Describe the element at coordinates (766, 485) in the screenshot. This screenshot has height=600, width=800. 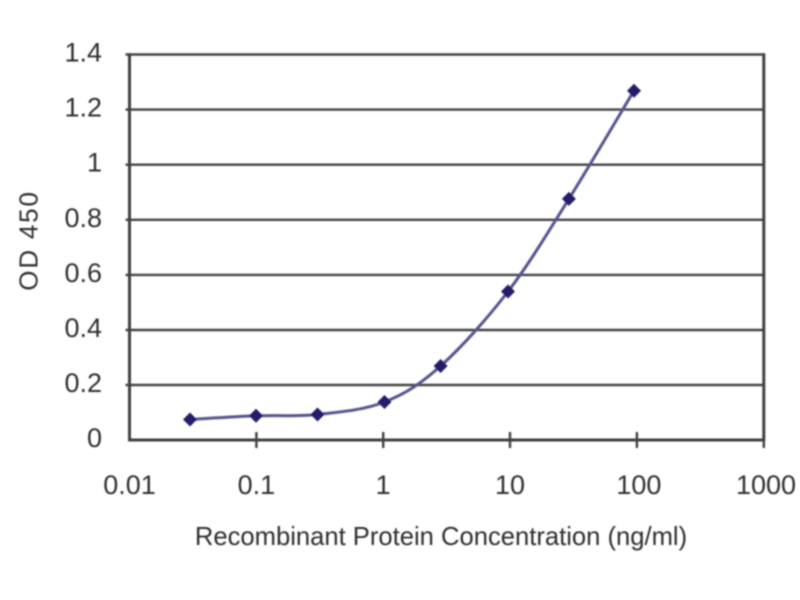
I see `svg-text: 1000` at that location.